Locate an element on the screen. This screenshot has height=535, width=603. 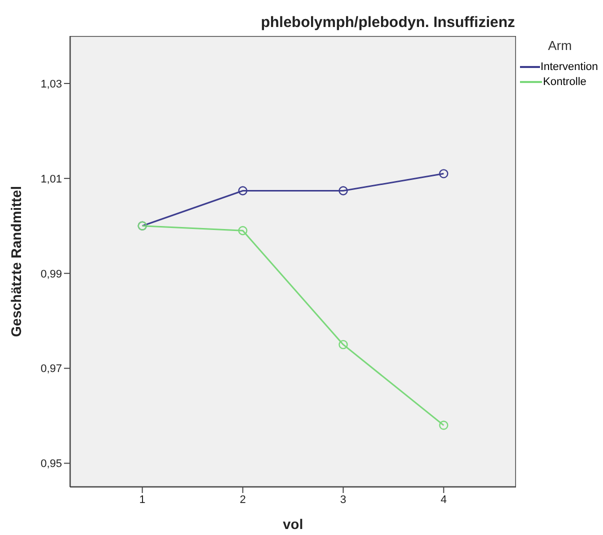
legend-label: Kontrolle is located at coordinates (564, 82).